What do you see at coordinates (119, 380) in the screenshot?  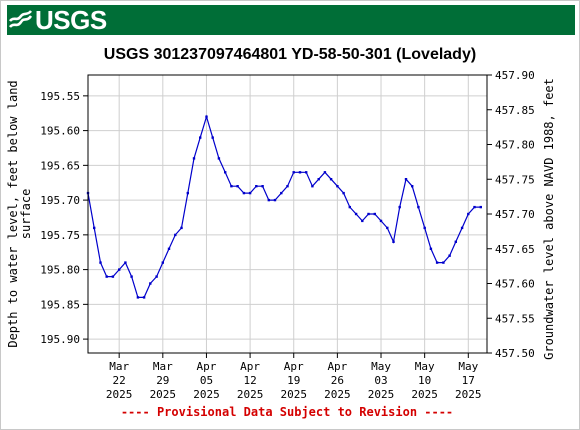 I see `x-tick-label: 22` at bounding box center [119, 380].